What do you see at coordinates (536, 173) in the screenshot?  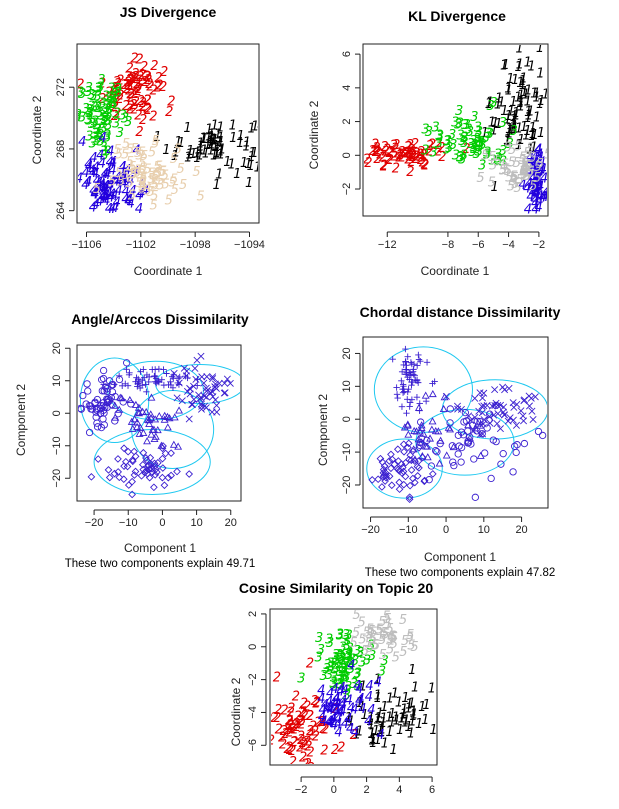 I see `kl-point-cluster-4: 4` at bounding box center [536, 173].